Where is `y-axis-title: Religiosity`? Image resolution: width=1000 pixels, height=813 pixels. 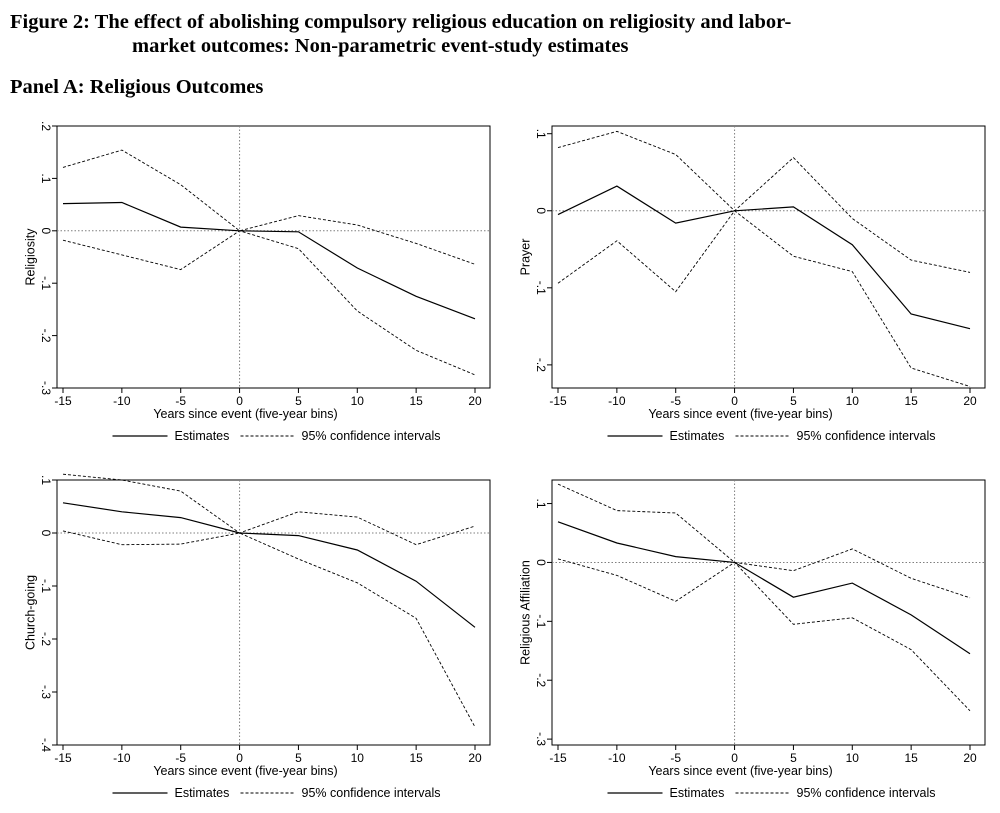 y-axis-title: Religiosity is located at coordinates (30, 257).